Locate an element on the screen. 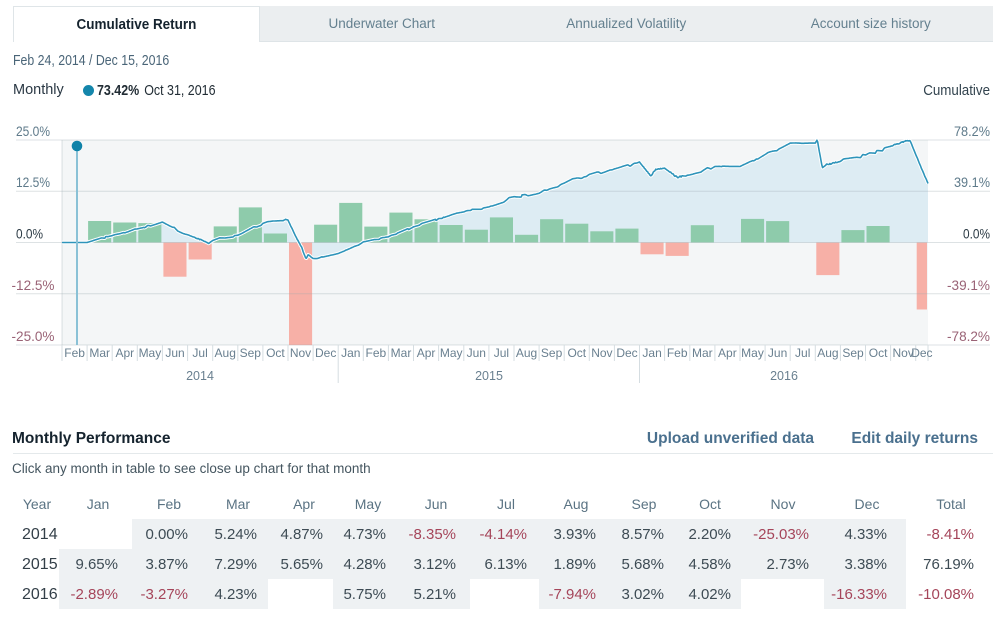 The height and width of the screenshot is (617, 1006). svg-text: 2015 is located at coordinates (489, 376).